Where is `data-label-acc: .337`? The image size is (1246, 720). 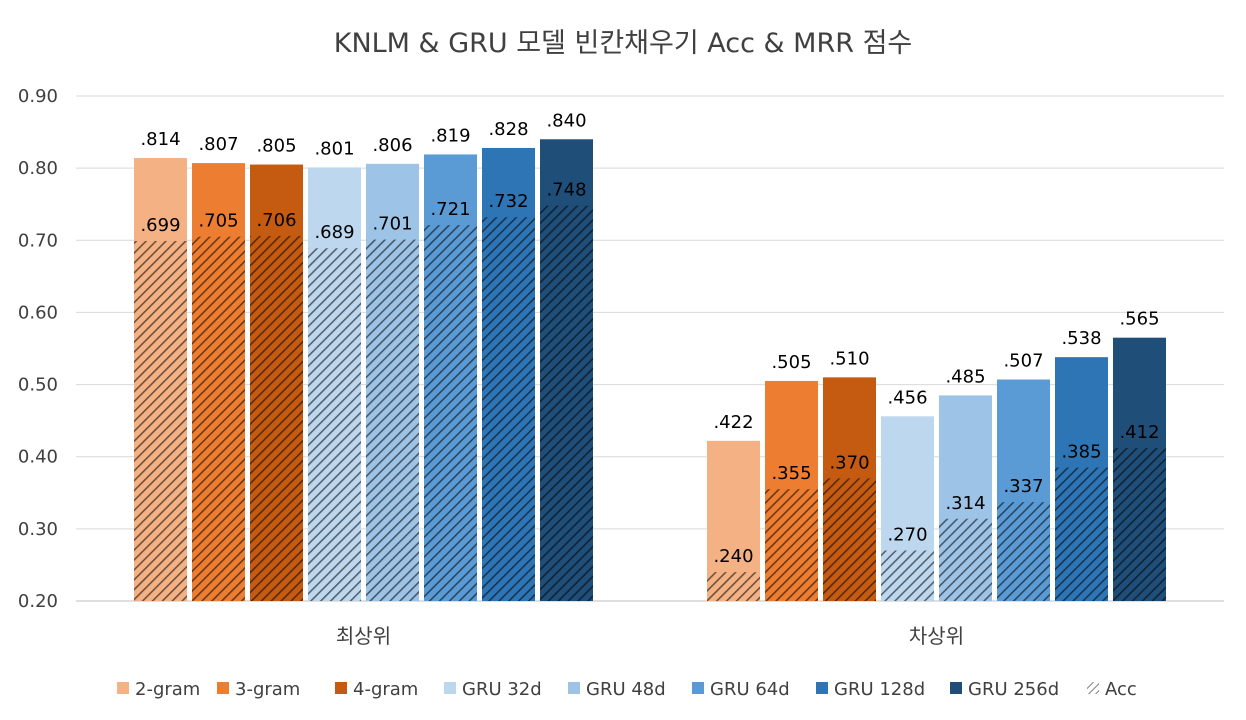 data-label-acc: .337 is located at coordinates (1023, 486).